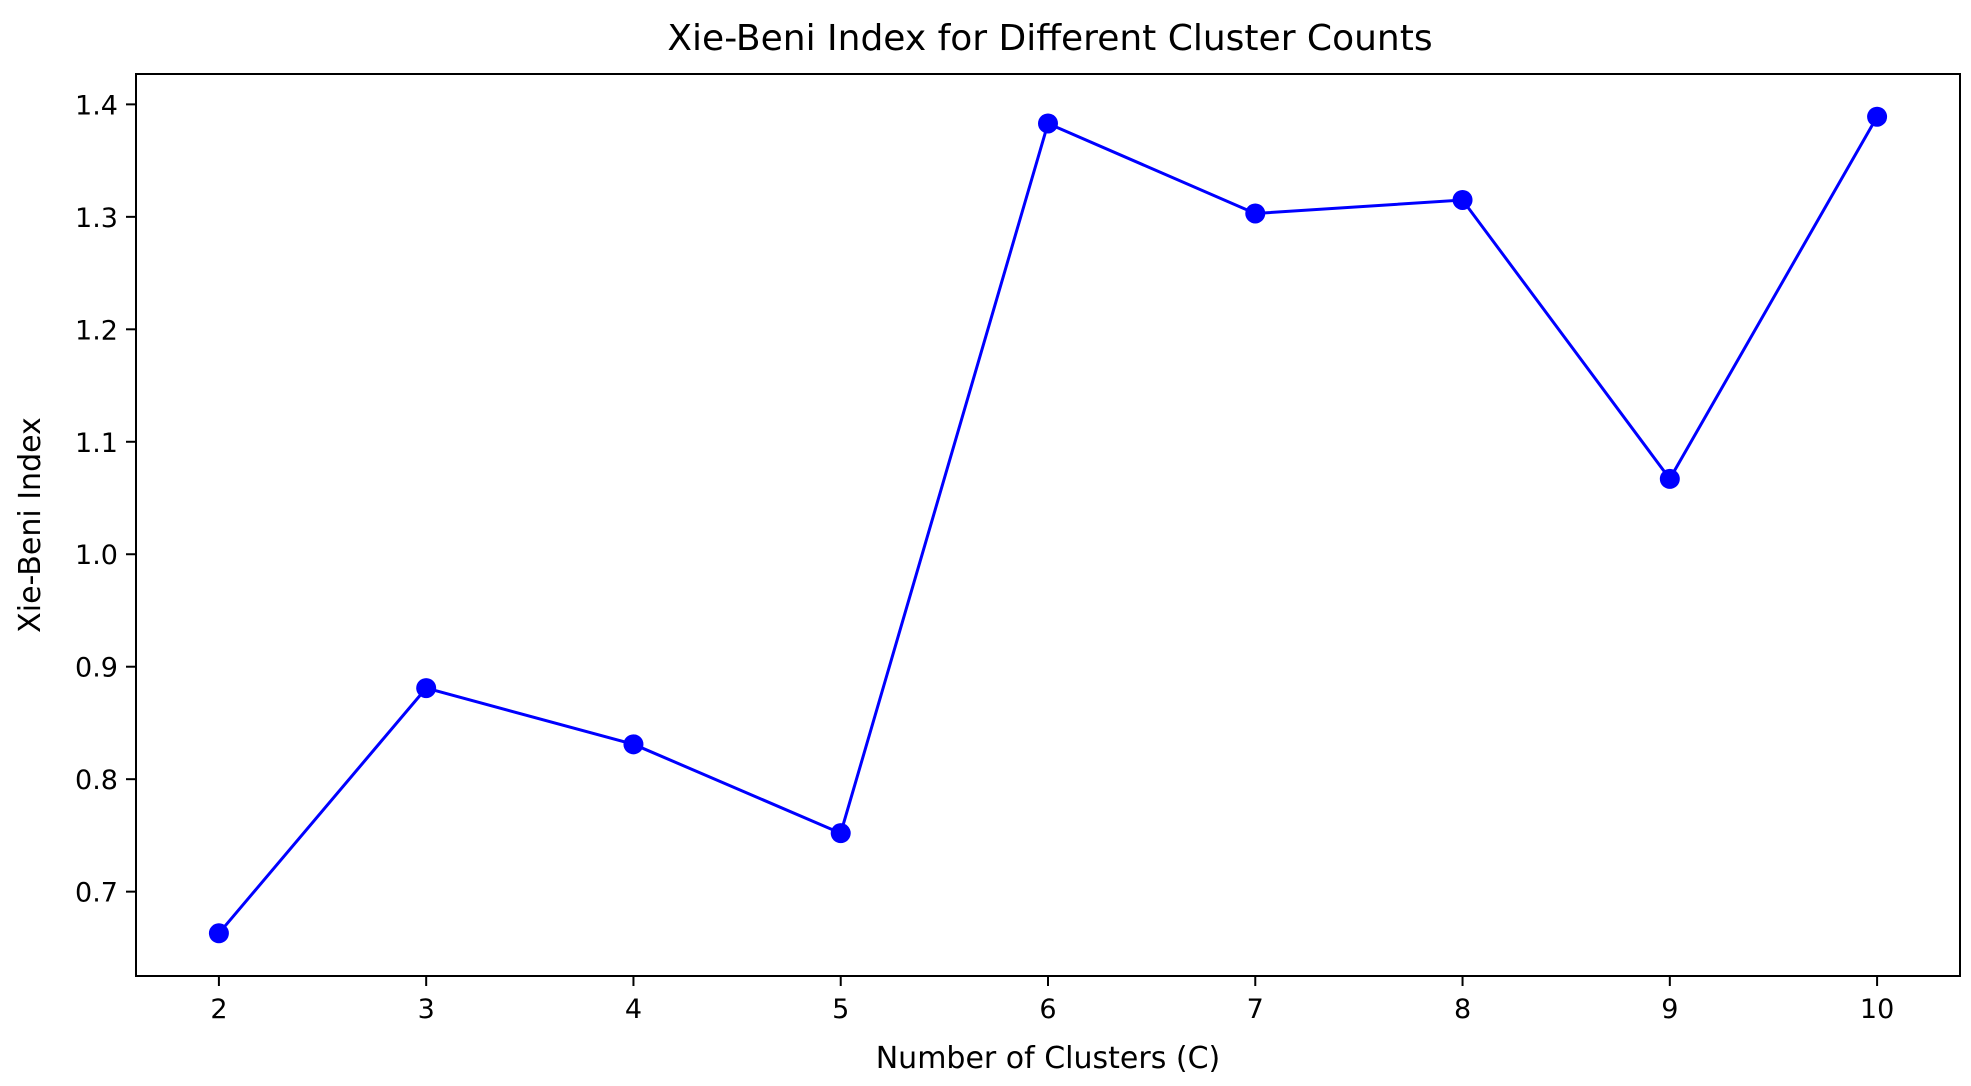 This screenshot has height=1086, width=1971. What do you see at coordinates (96, 780) in the screenshot?
I see `y-tick-label: 0.8` at bounding box center [96, 780].